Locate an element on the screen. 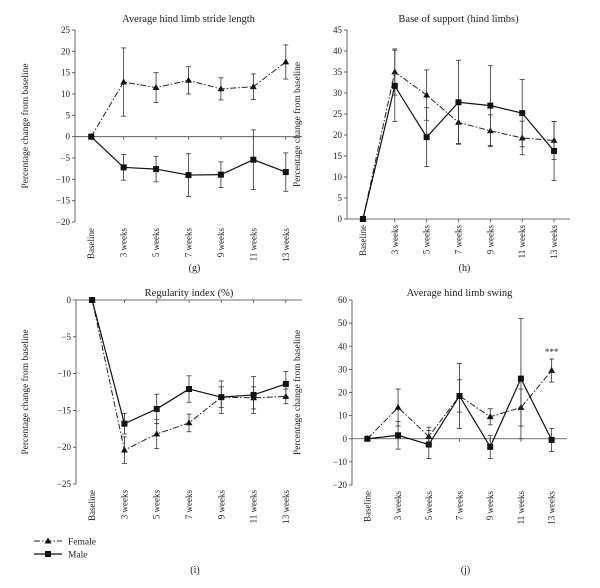 This screenshot has width=600, height=588. legend-male-marker is located at coordinates (48, 554).